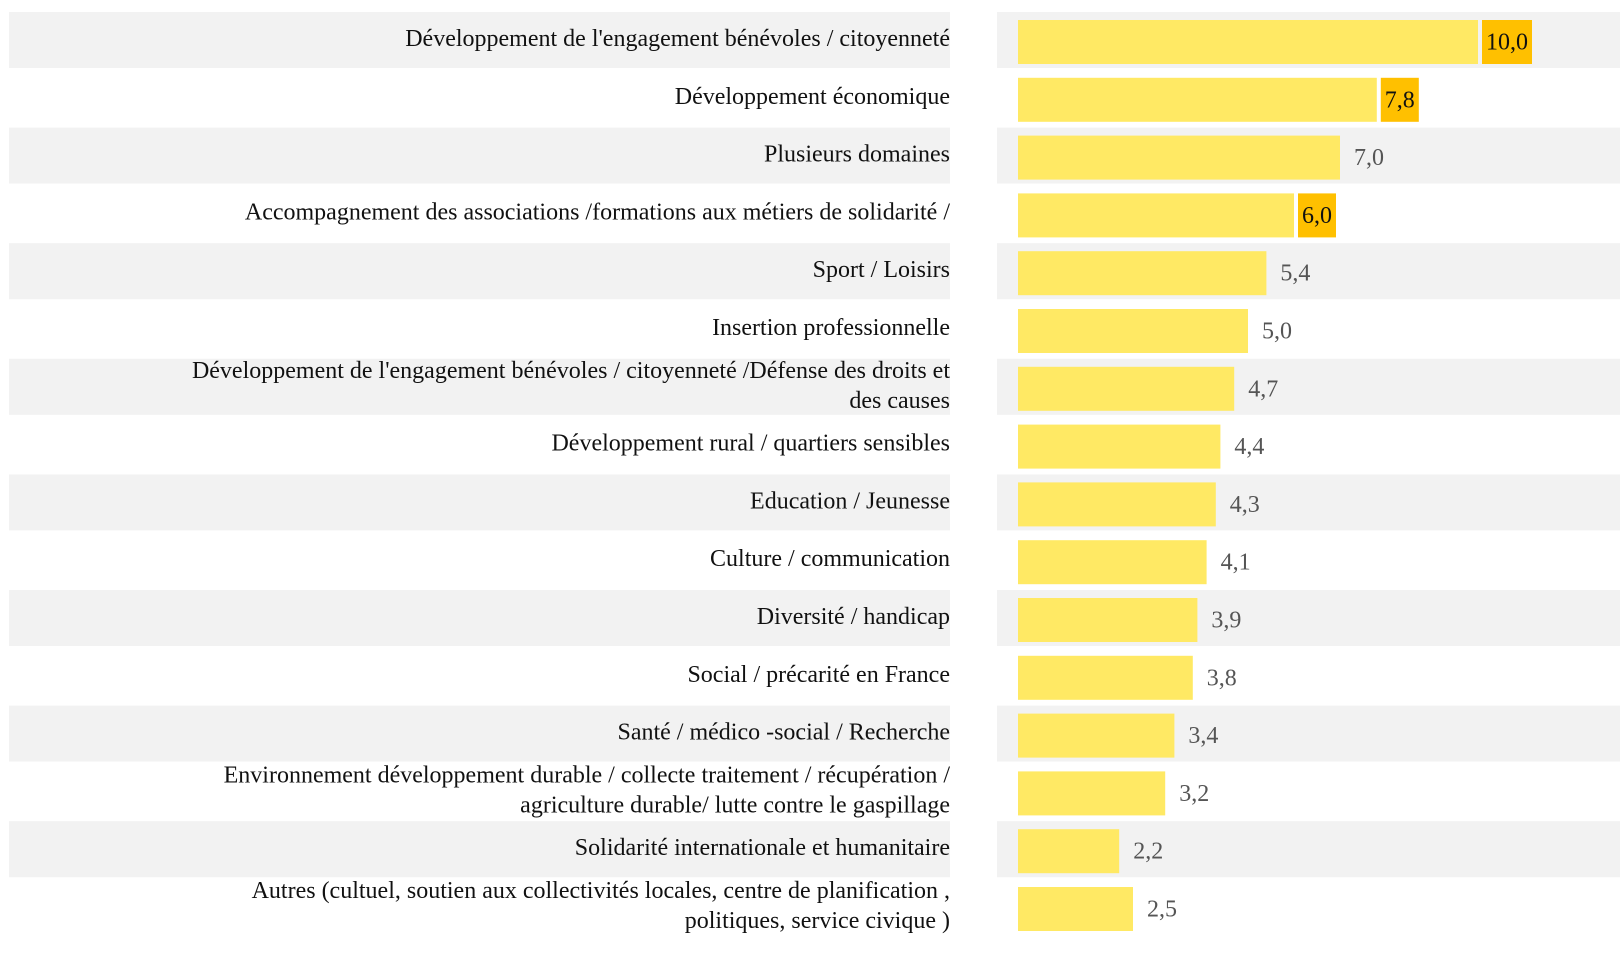  What do you see at coordinates (850, 501) in the screenshot?
I see `category-label: Education / Jeunesse` at bounding box center [850, 501].